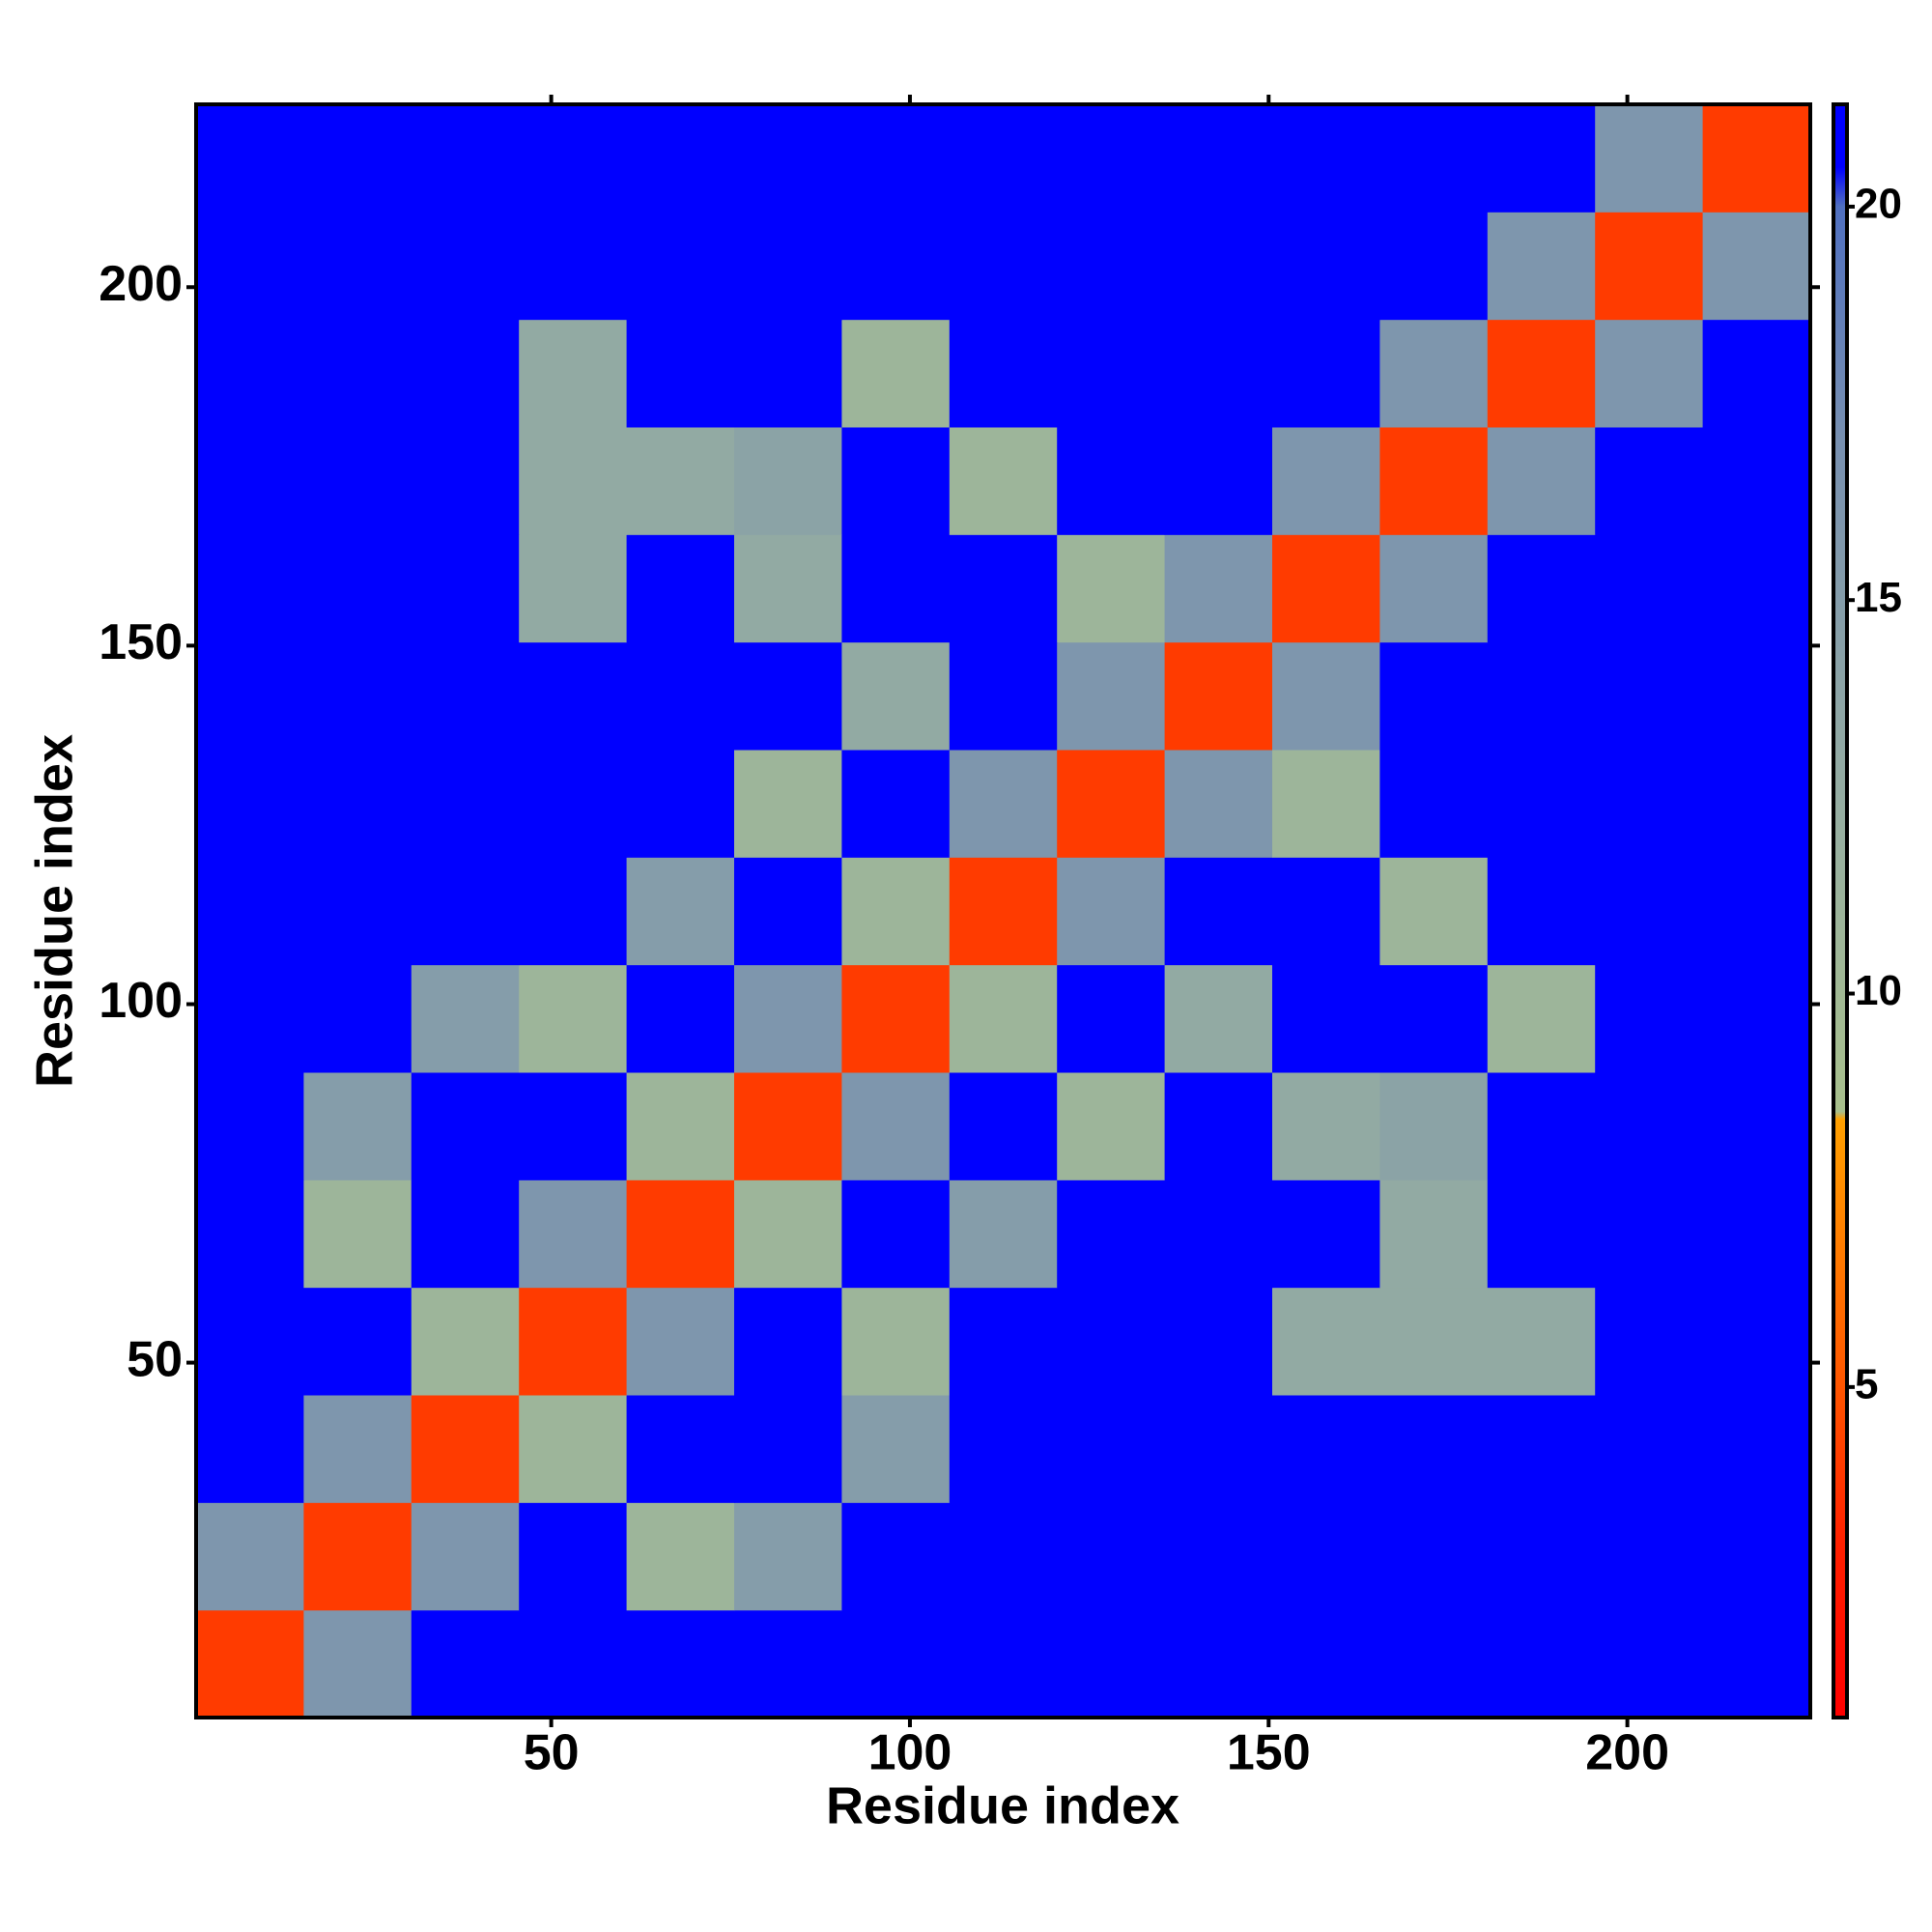 This screenshot has height=1932, width=1932. I want to click on y-tick-label: 50, so click(155, 1359).